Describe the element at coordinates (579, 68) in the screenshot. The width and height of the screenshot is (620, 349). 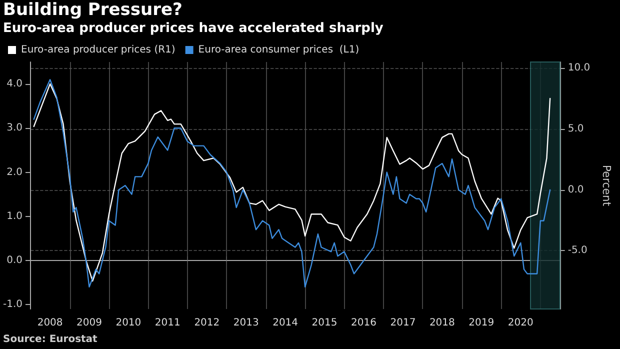
I see `y2-tick-label: 10.0` at that location.